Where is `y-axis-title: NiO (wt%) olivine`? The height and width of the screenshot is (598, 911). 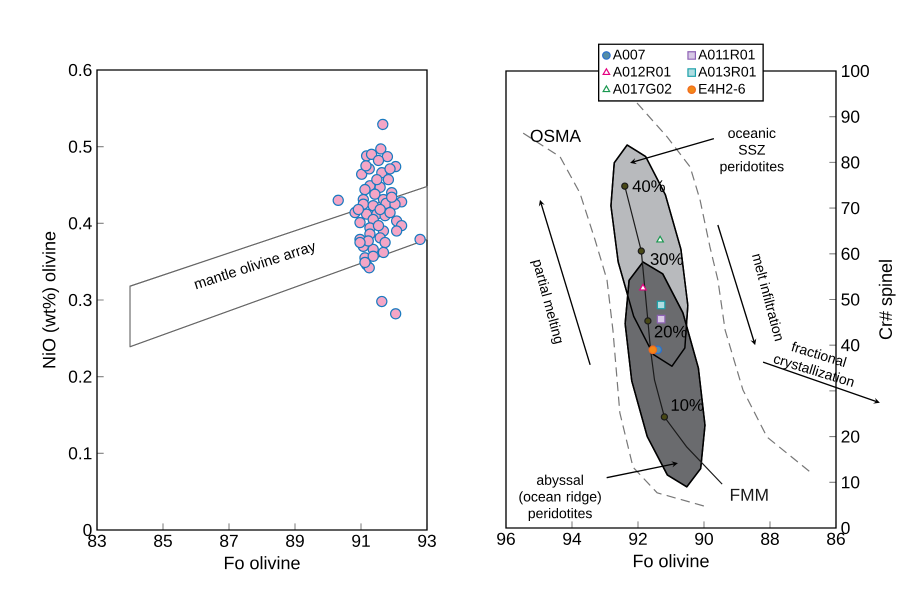
y-axis-title: NiO (wt%) olivine is located at coordinates (51, 300).